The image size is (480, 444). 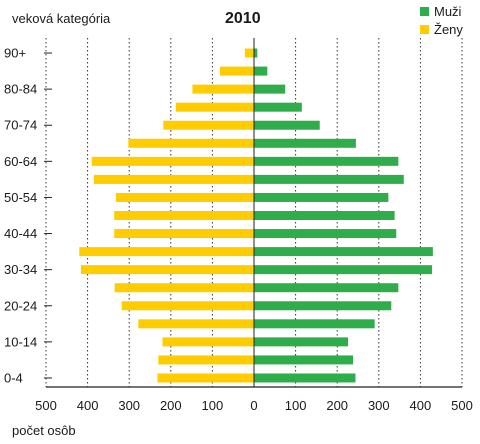 What do you see at coordinates (20, 161) in the screenshot?
I see `y-tick-label: 60-64` at bounding box center [20, 161].